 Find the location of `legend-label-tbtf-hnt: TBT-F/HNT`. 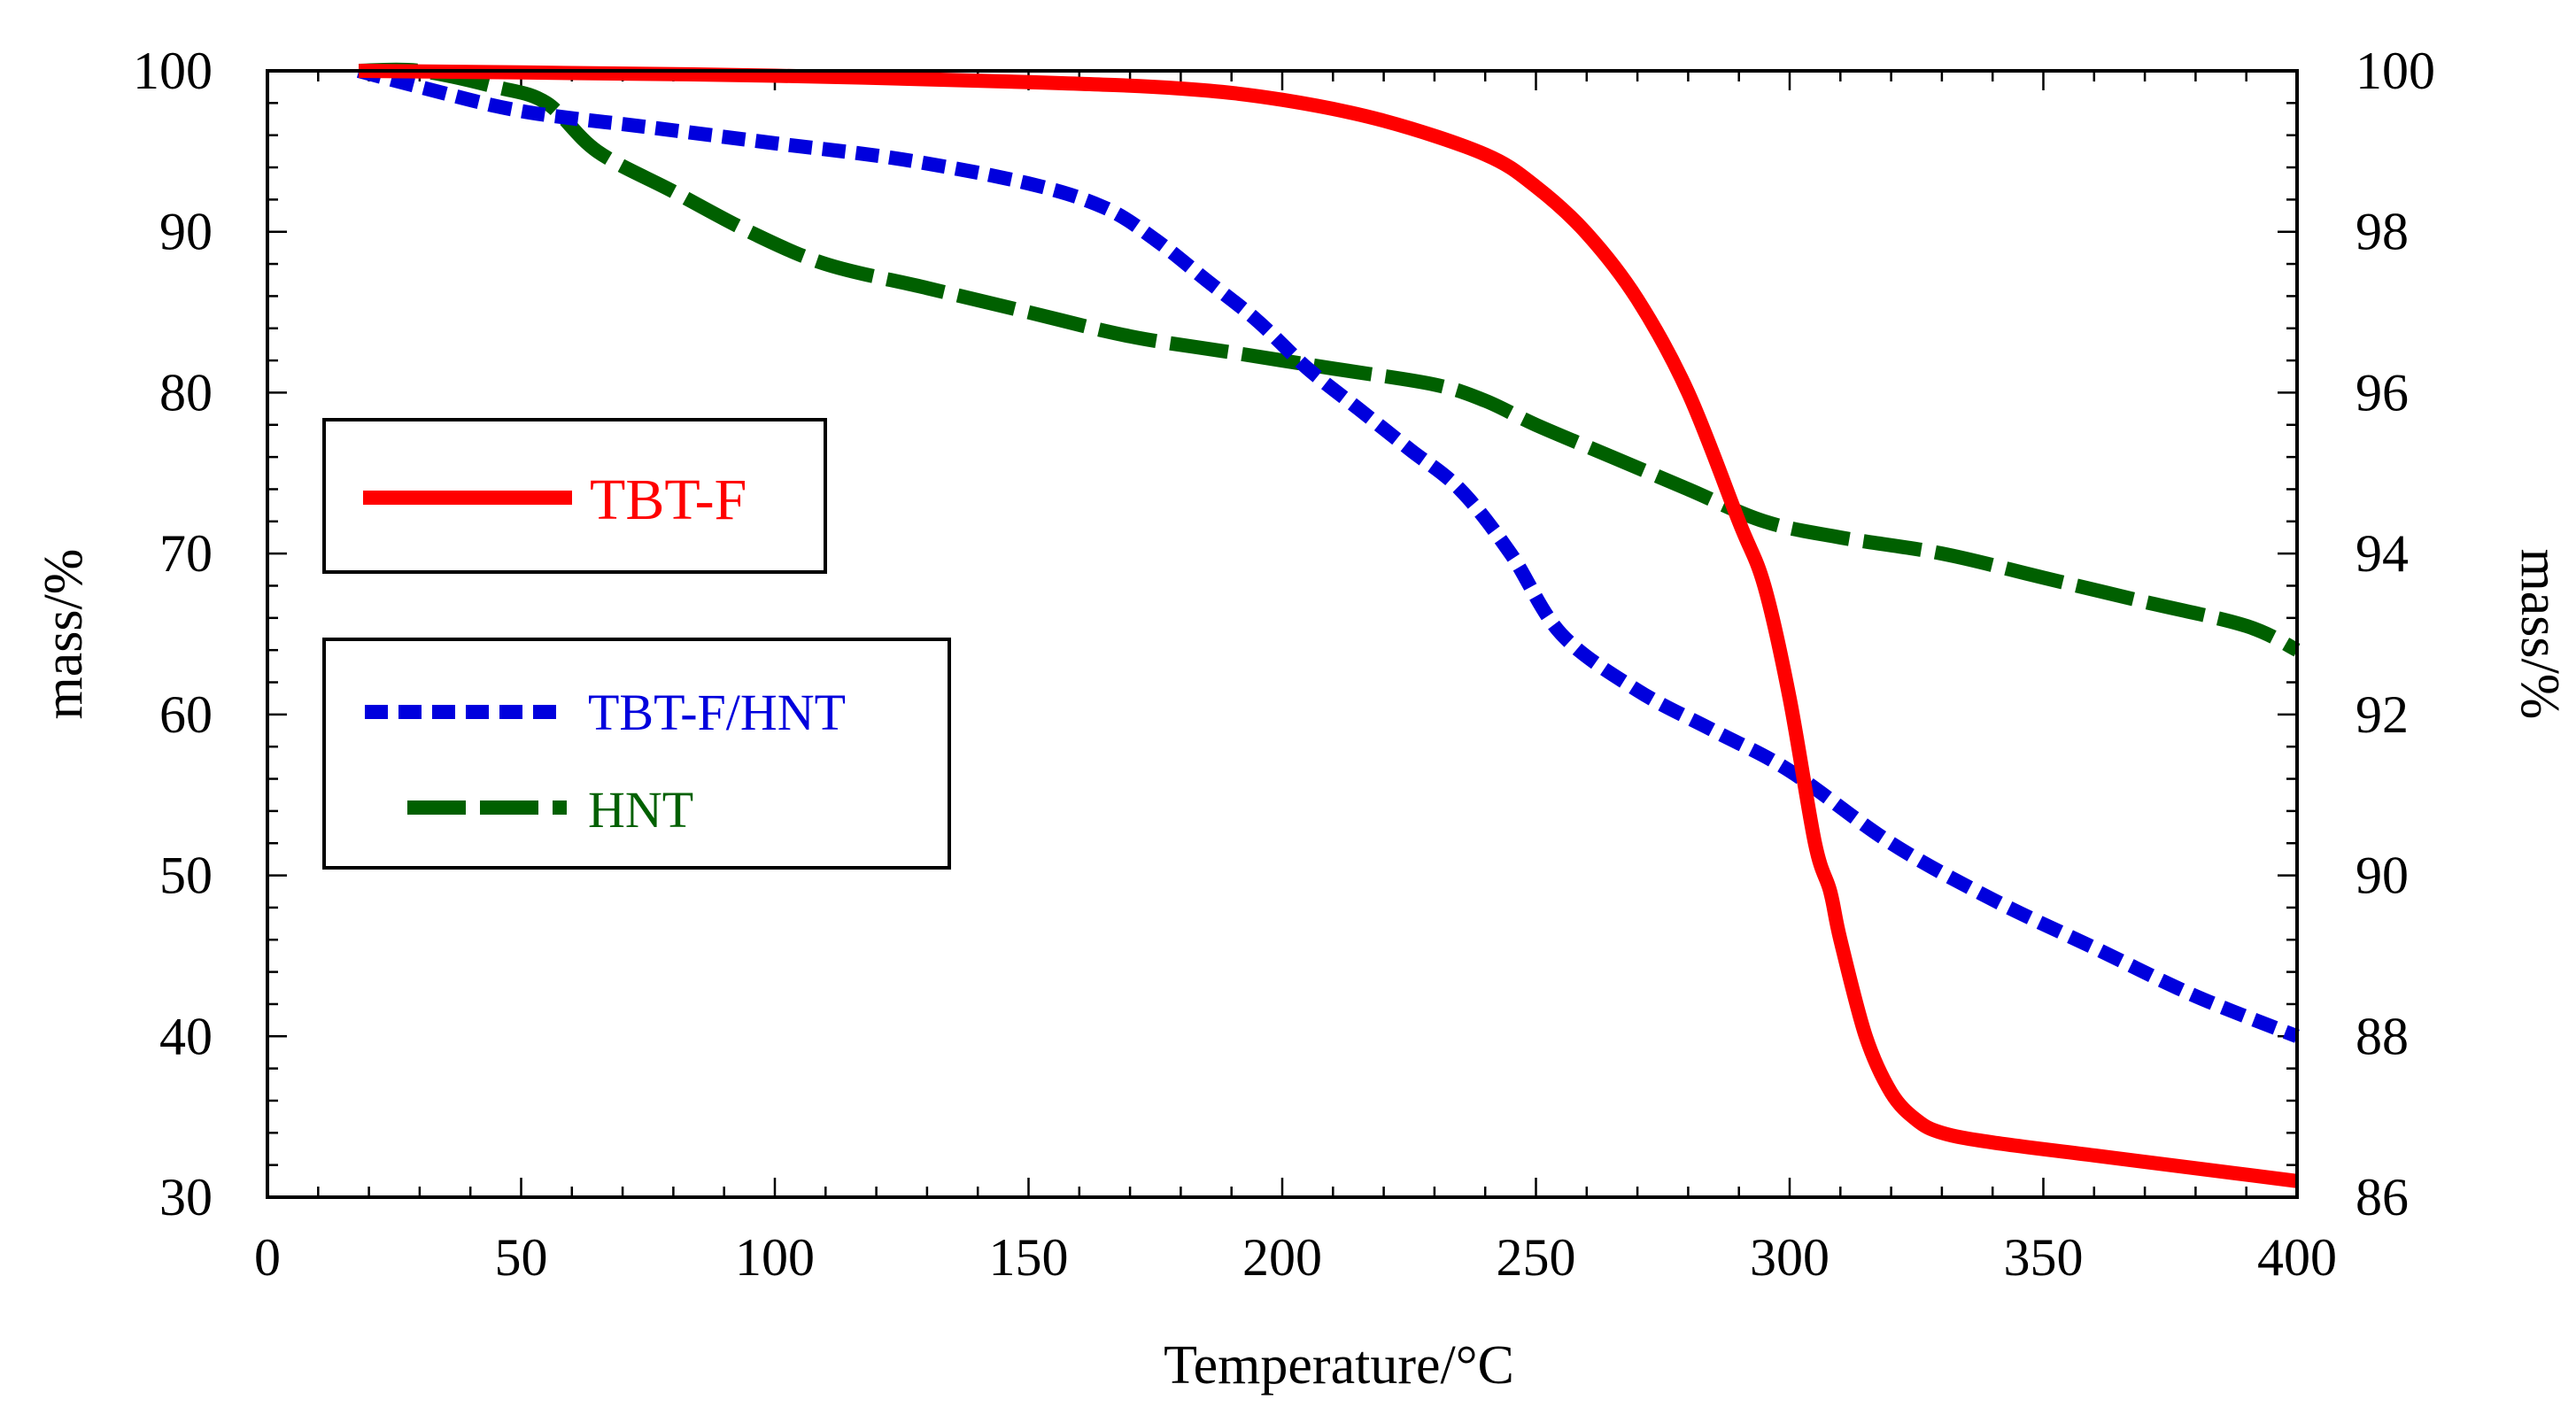

legend-label-tbtf-hnt: TBT-F/HNT is located at coordinates (717, 712).